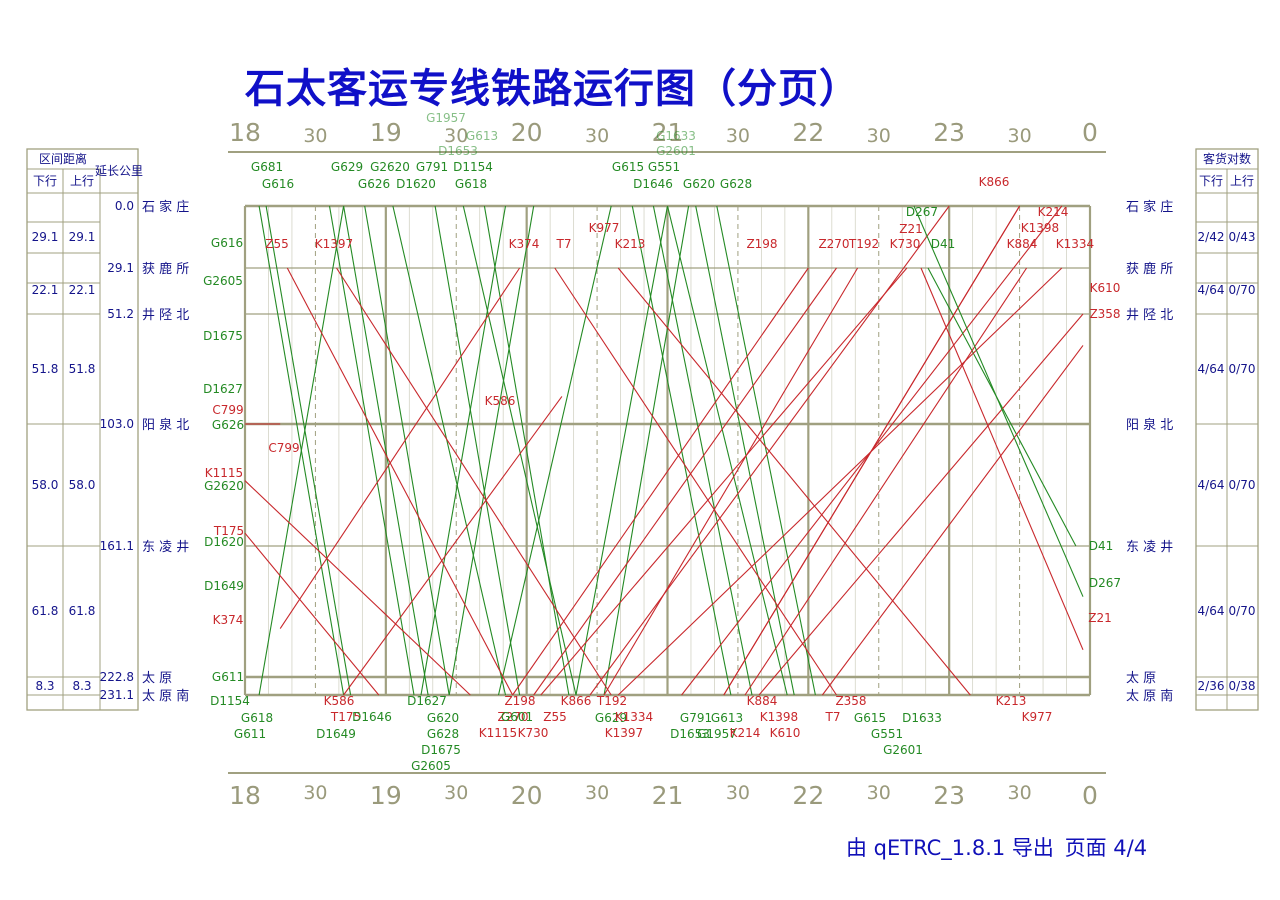 Image resolution: width=1280 pixels, height=900 pixels. What do you see at coordinates (646, 450) in the screenshot?
I see `train-line-g2601` at bounding box center [646, 450].